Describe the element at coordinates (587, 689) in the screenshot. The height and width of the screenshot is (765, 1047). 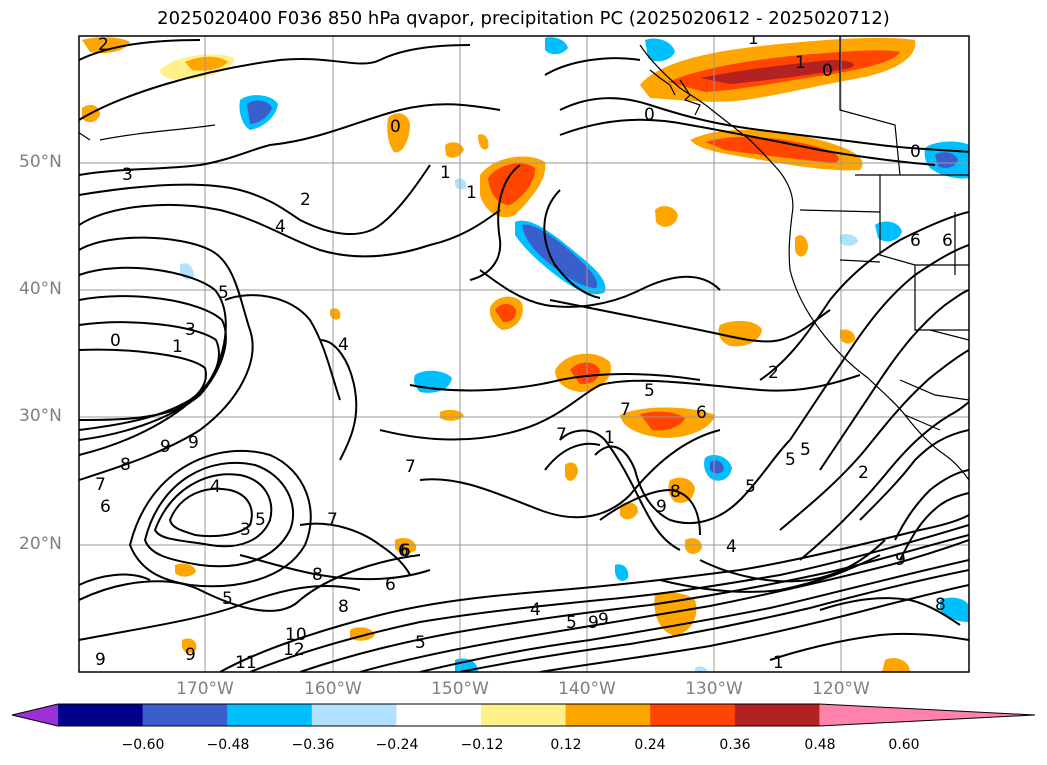
I see `lon-label-140w: 140°W` at that location.